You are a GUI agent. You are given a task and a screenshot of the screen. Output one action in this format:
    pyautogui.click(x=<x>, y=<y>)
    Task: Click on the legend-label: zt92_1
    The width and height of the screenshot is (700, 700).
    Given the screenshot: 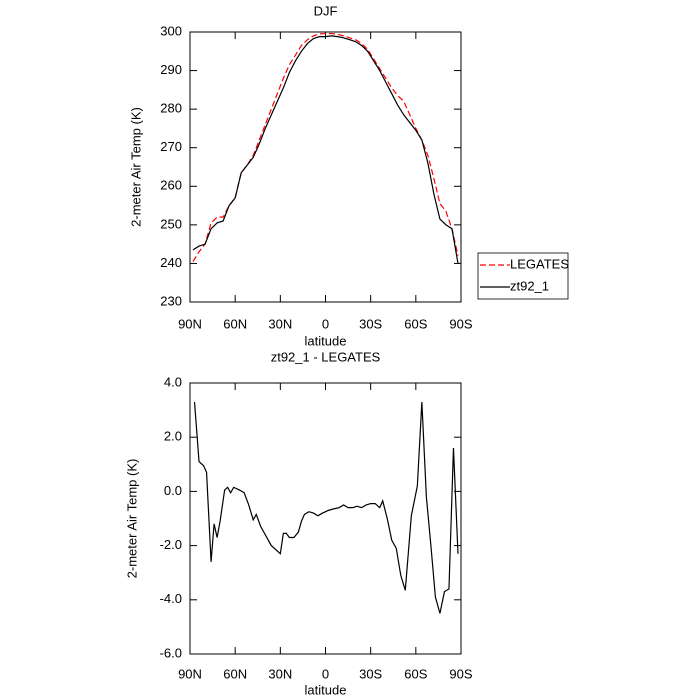 What is the action you would take?
    pyautogui.click(x=529, y=285)
    